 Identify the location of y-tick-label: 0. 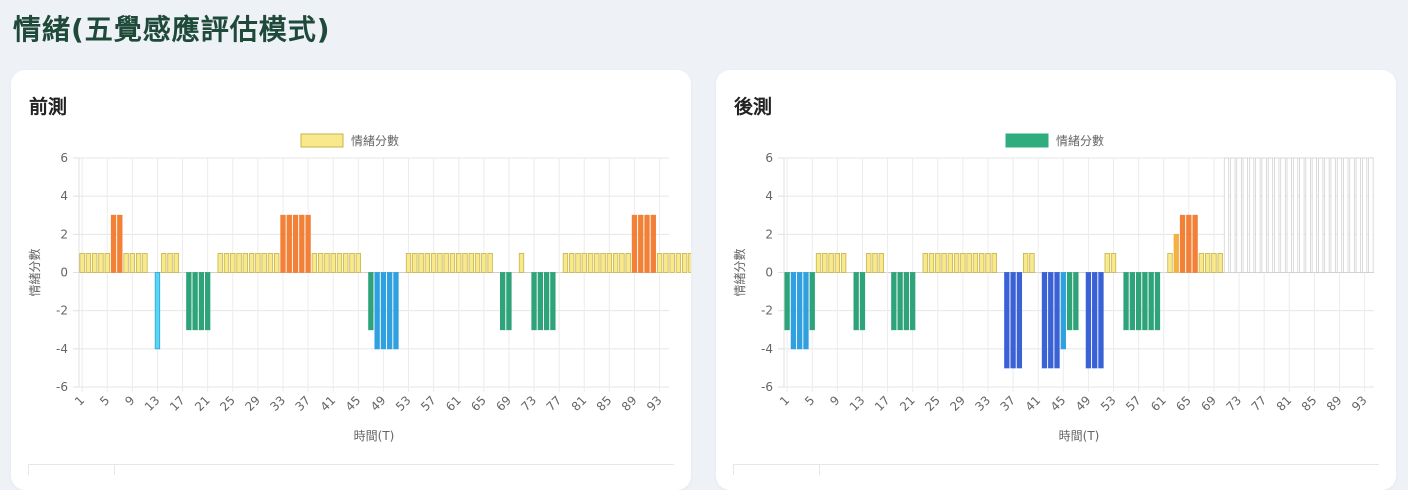
(64, 273).